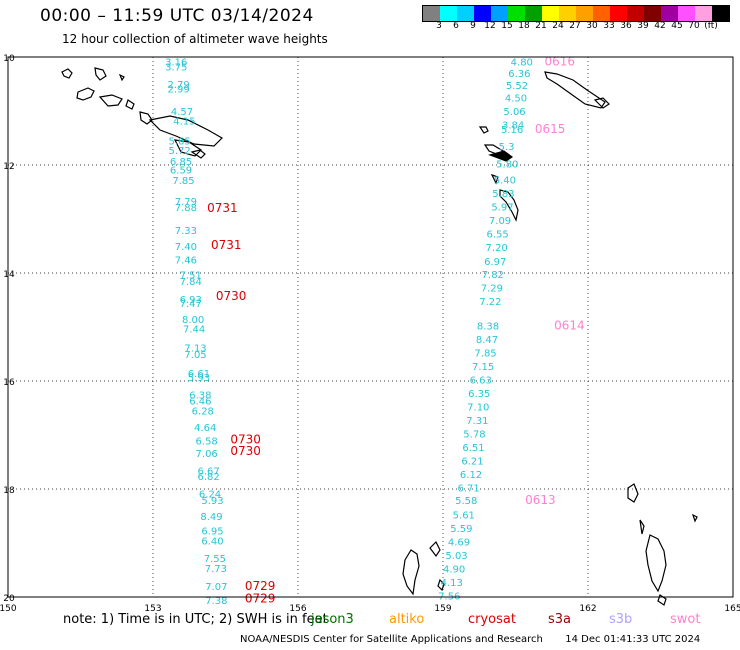 The height and width of the screenshot is (650, 740). Describe the element at coordinates (200, 401) in the screenshot. I see `wave-height-value: 6.46` at that location.